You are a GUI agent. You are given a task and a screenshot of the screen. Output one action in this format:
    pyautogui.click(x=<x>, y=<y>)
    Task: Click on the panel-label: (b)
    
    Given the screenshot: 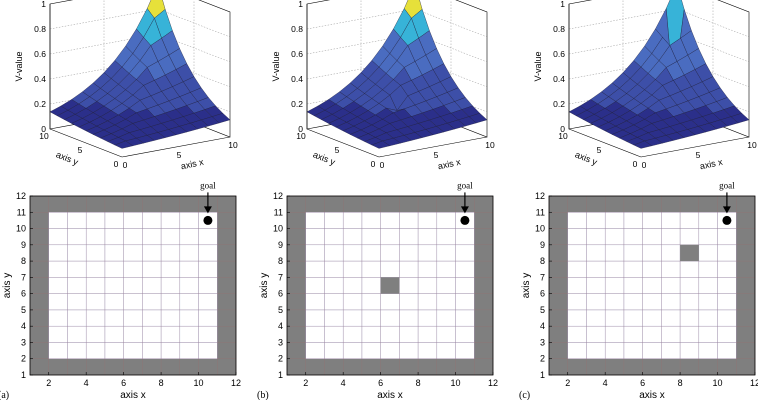 What is the action you would take?
    pyautogui.click(x=263, y=395)
    